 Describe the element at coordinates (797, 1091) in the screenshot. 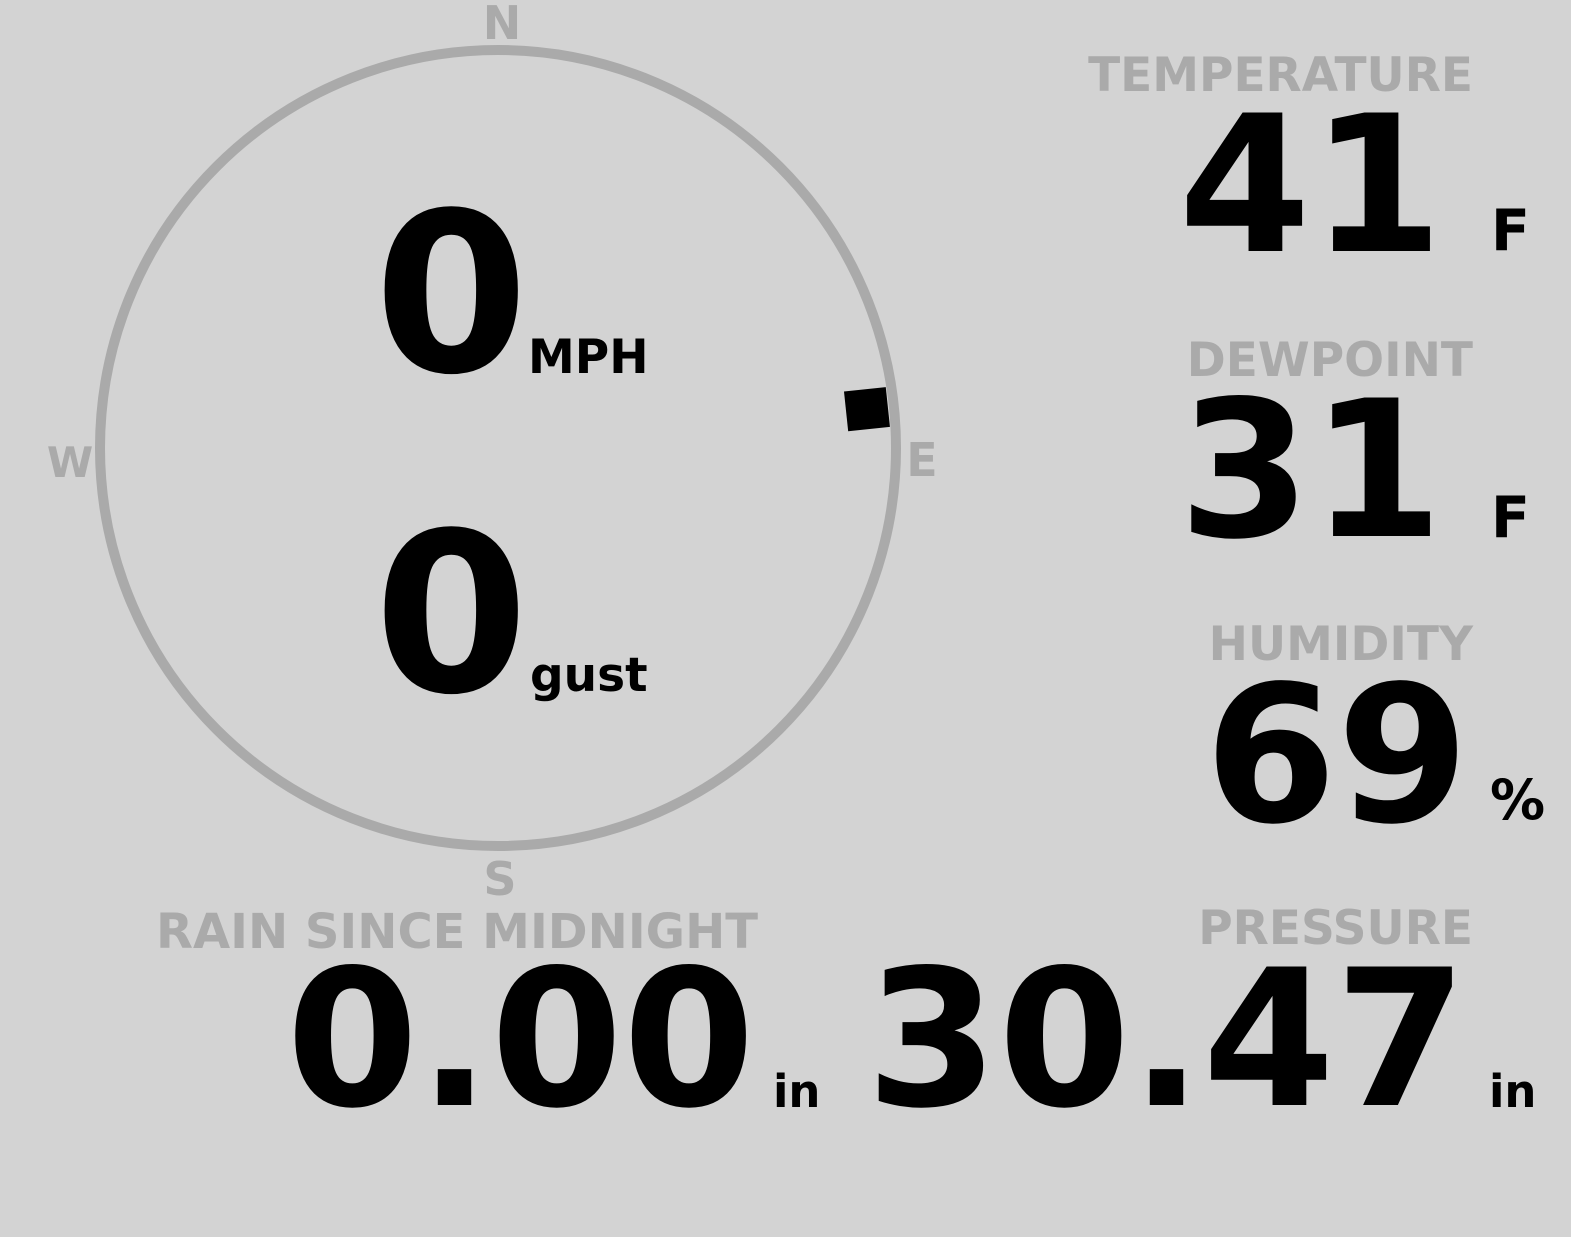

I see `rain-unit: in` at that location.